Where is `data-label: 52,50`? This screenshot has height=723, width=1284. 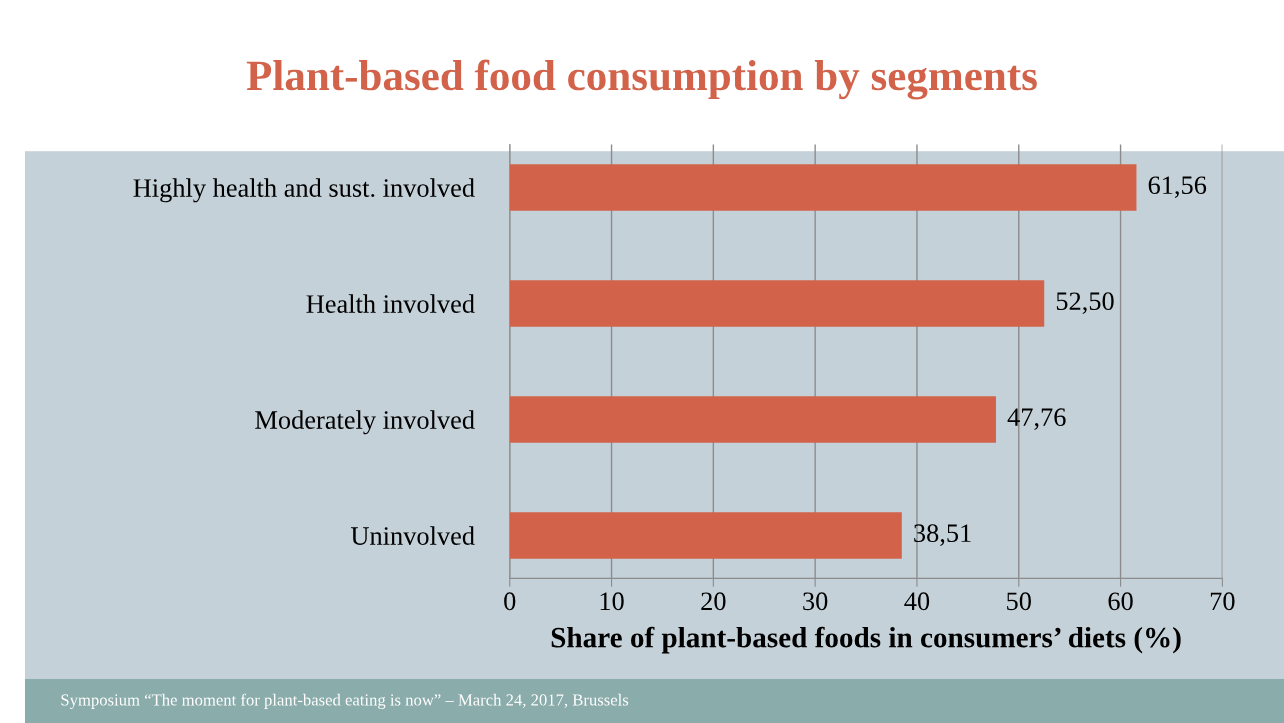 data-label: 52,50 is located at coordinates (1085, 303).